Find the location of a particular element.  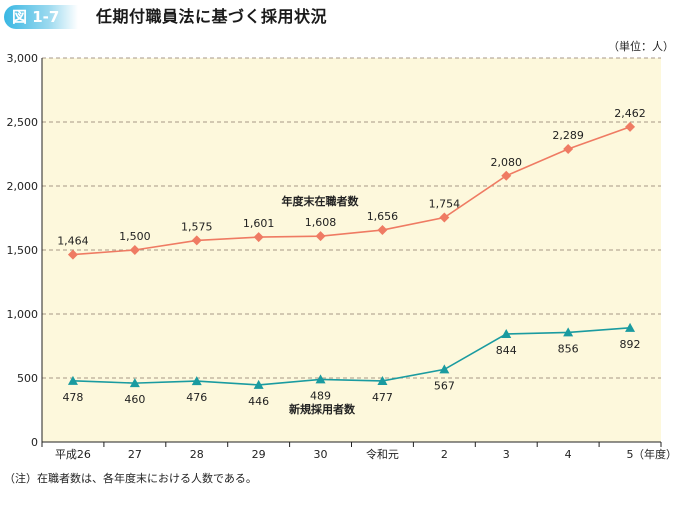

x-tick-label: 27 is located at coordinates (135, 454).